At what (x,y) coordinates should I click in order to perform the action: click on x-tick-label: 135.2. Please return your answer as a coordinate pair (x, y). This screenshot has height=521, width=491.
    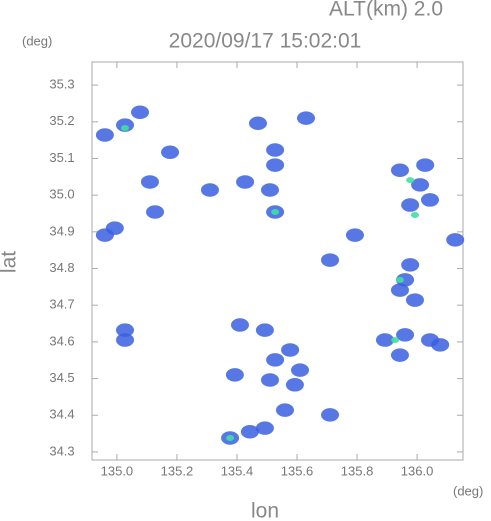
    Looking at the image, I should click on (177, 470).